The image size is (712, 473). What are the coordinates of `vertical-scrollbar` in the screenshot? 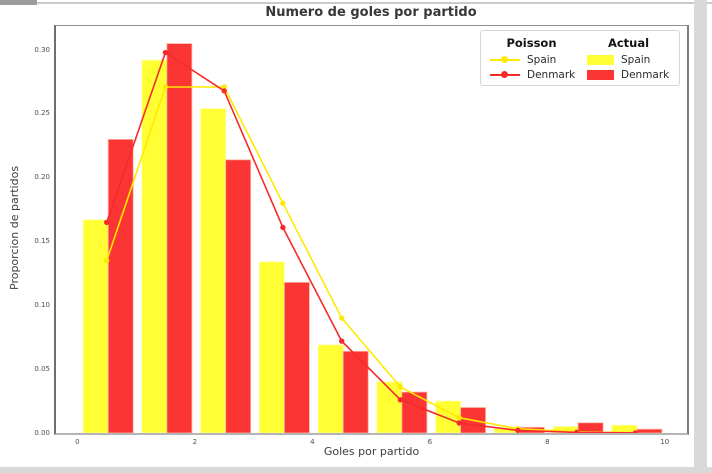 It's located at (700, 236).